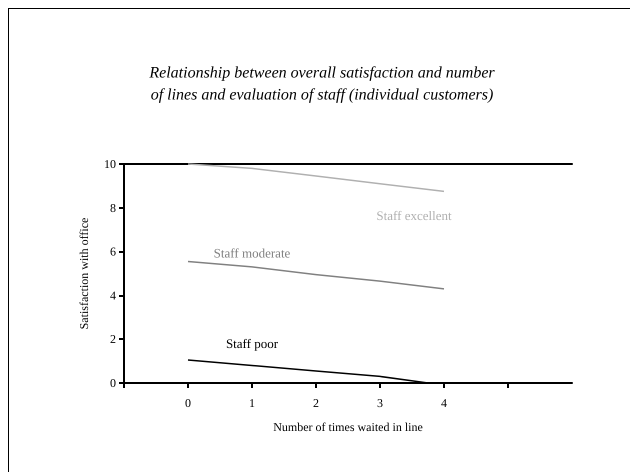 This screenshot has height=472, width=630. I want to click on y-tick-label: 2, so click(113, 339).